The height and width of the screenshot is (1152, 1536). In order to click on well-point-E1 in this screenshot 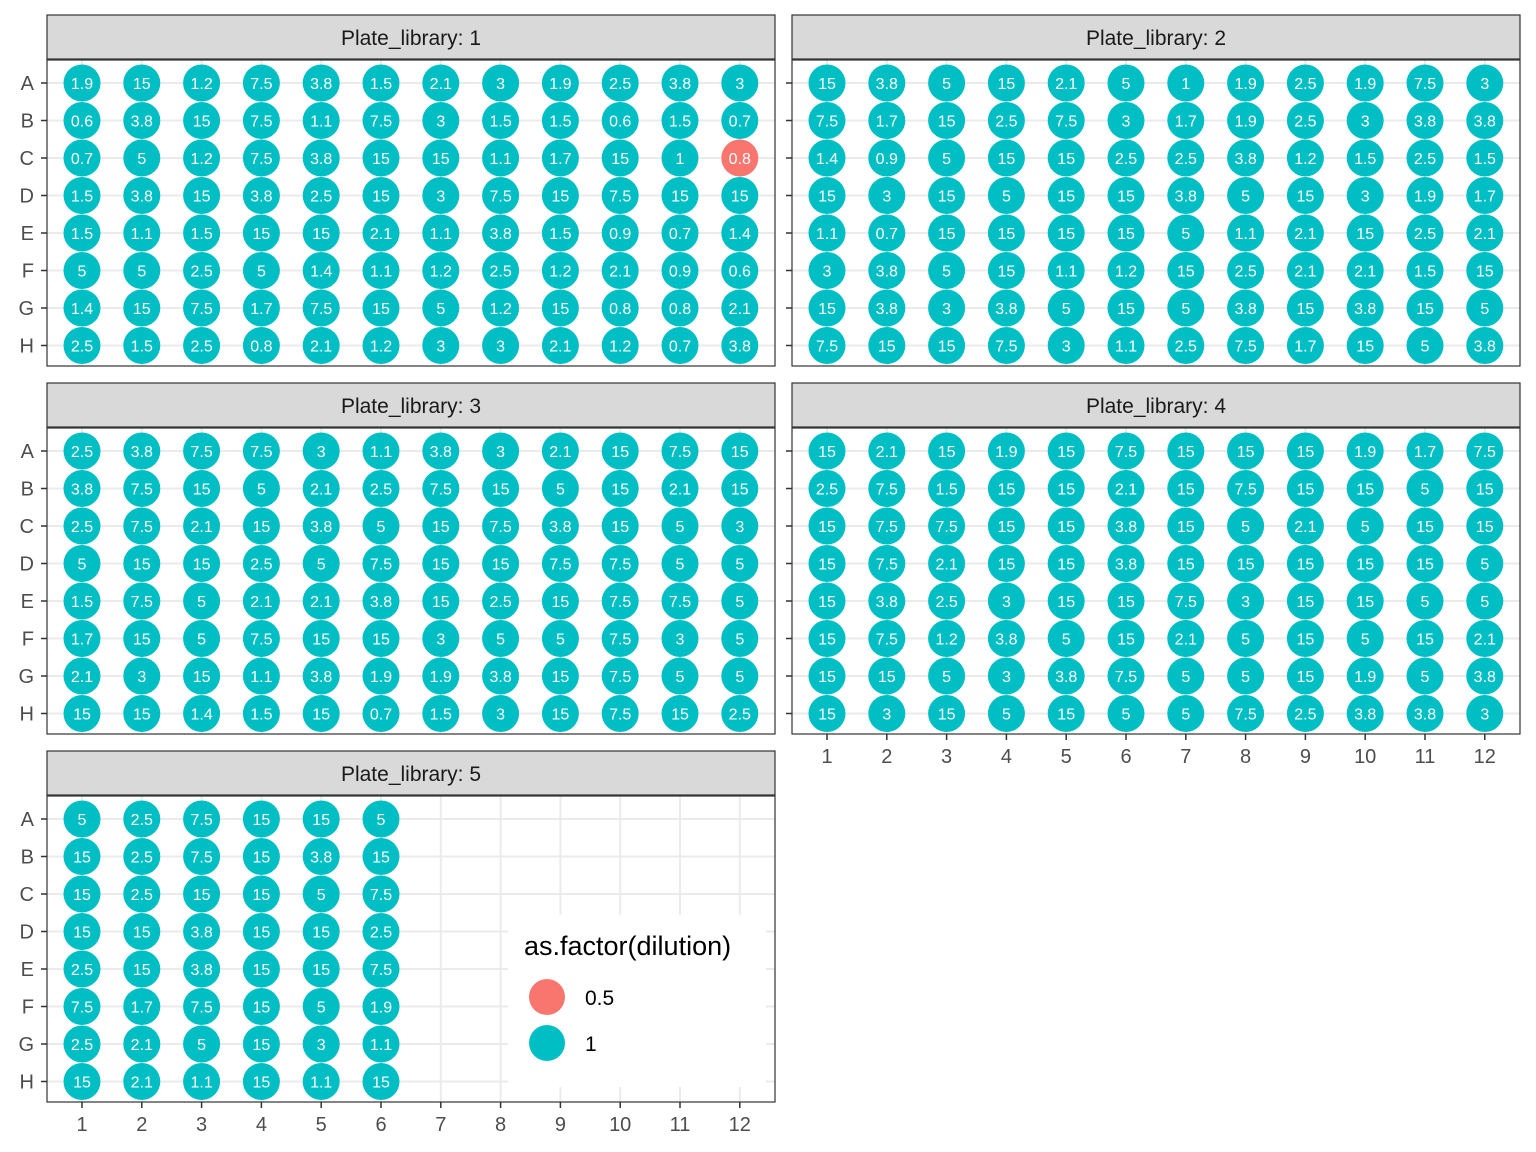, I will do `click(82, 969)`.